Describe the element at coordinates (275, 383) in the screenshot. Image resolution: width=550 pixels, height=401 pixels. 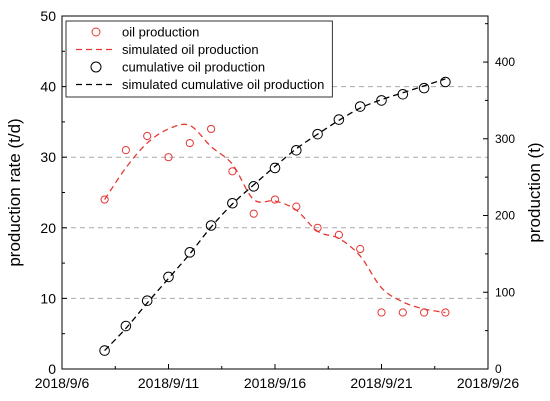
I see `x-tick-label: 2018/9/16` at that location.